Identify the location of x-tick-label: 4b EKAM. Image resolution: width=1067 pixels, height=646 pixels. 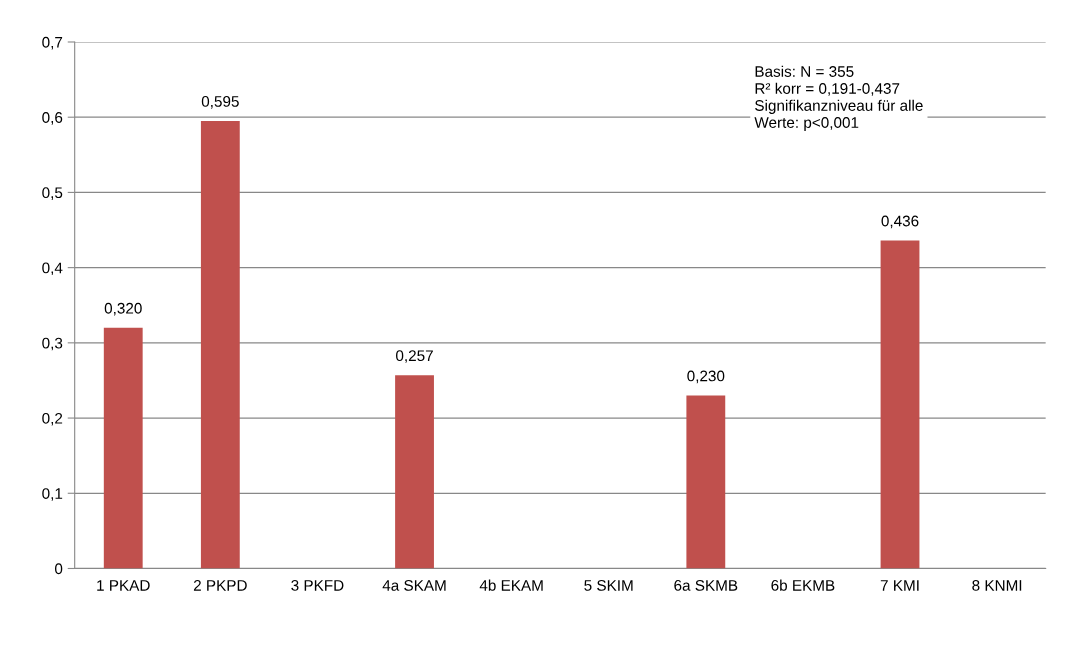
(511, 585).